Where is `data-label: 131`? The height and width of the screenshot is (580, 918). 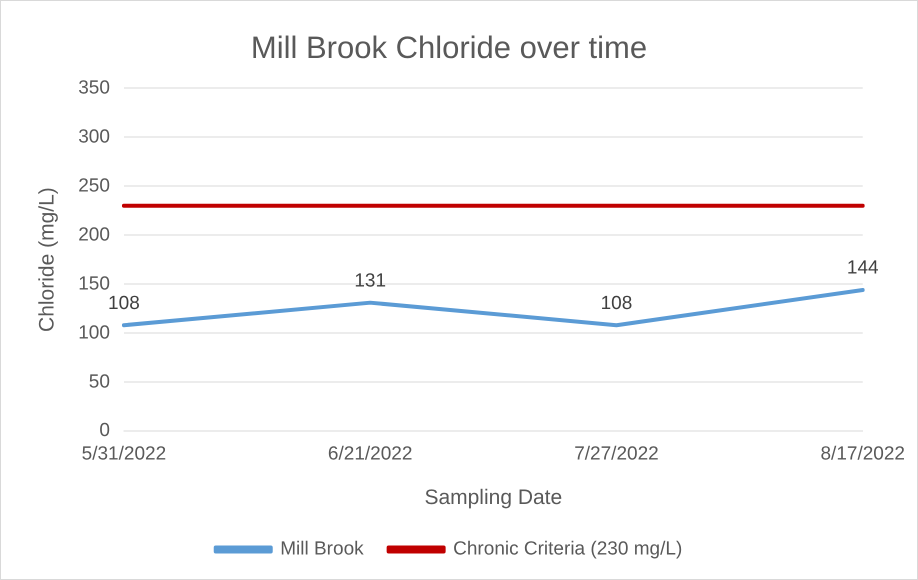 data-label: 131 is located at coordinates (370, 281).